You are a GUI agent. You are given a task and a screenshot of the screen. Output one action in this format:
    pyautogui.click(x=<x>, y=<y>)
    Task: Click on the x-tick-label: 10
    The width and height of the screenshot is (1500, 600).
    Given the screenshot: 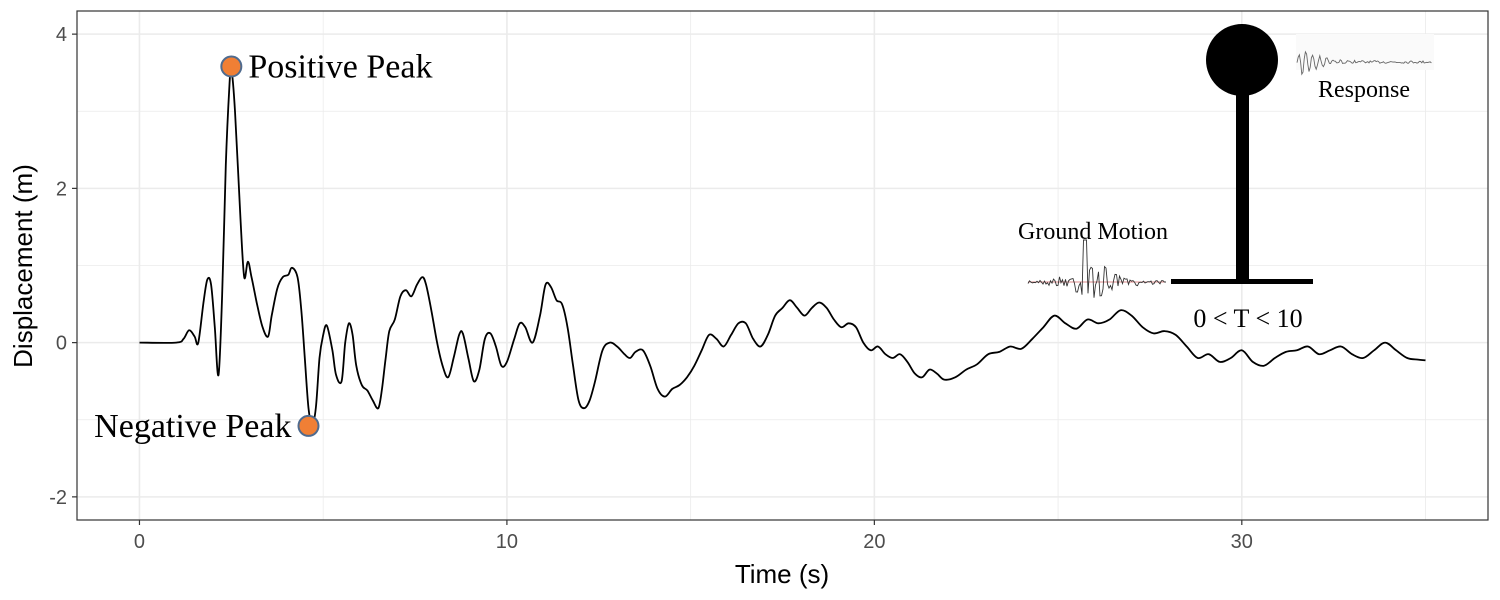 What is the action you would take?
    pyautogui.click(x=507, y=542)
    